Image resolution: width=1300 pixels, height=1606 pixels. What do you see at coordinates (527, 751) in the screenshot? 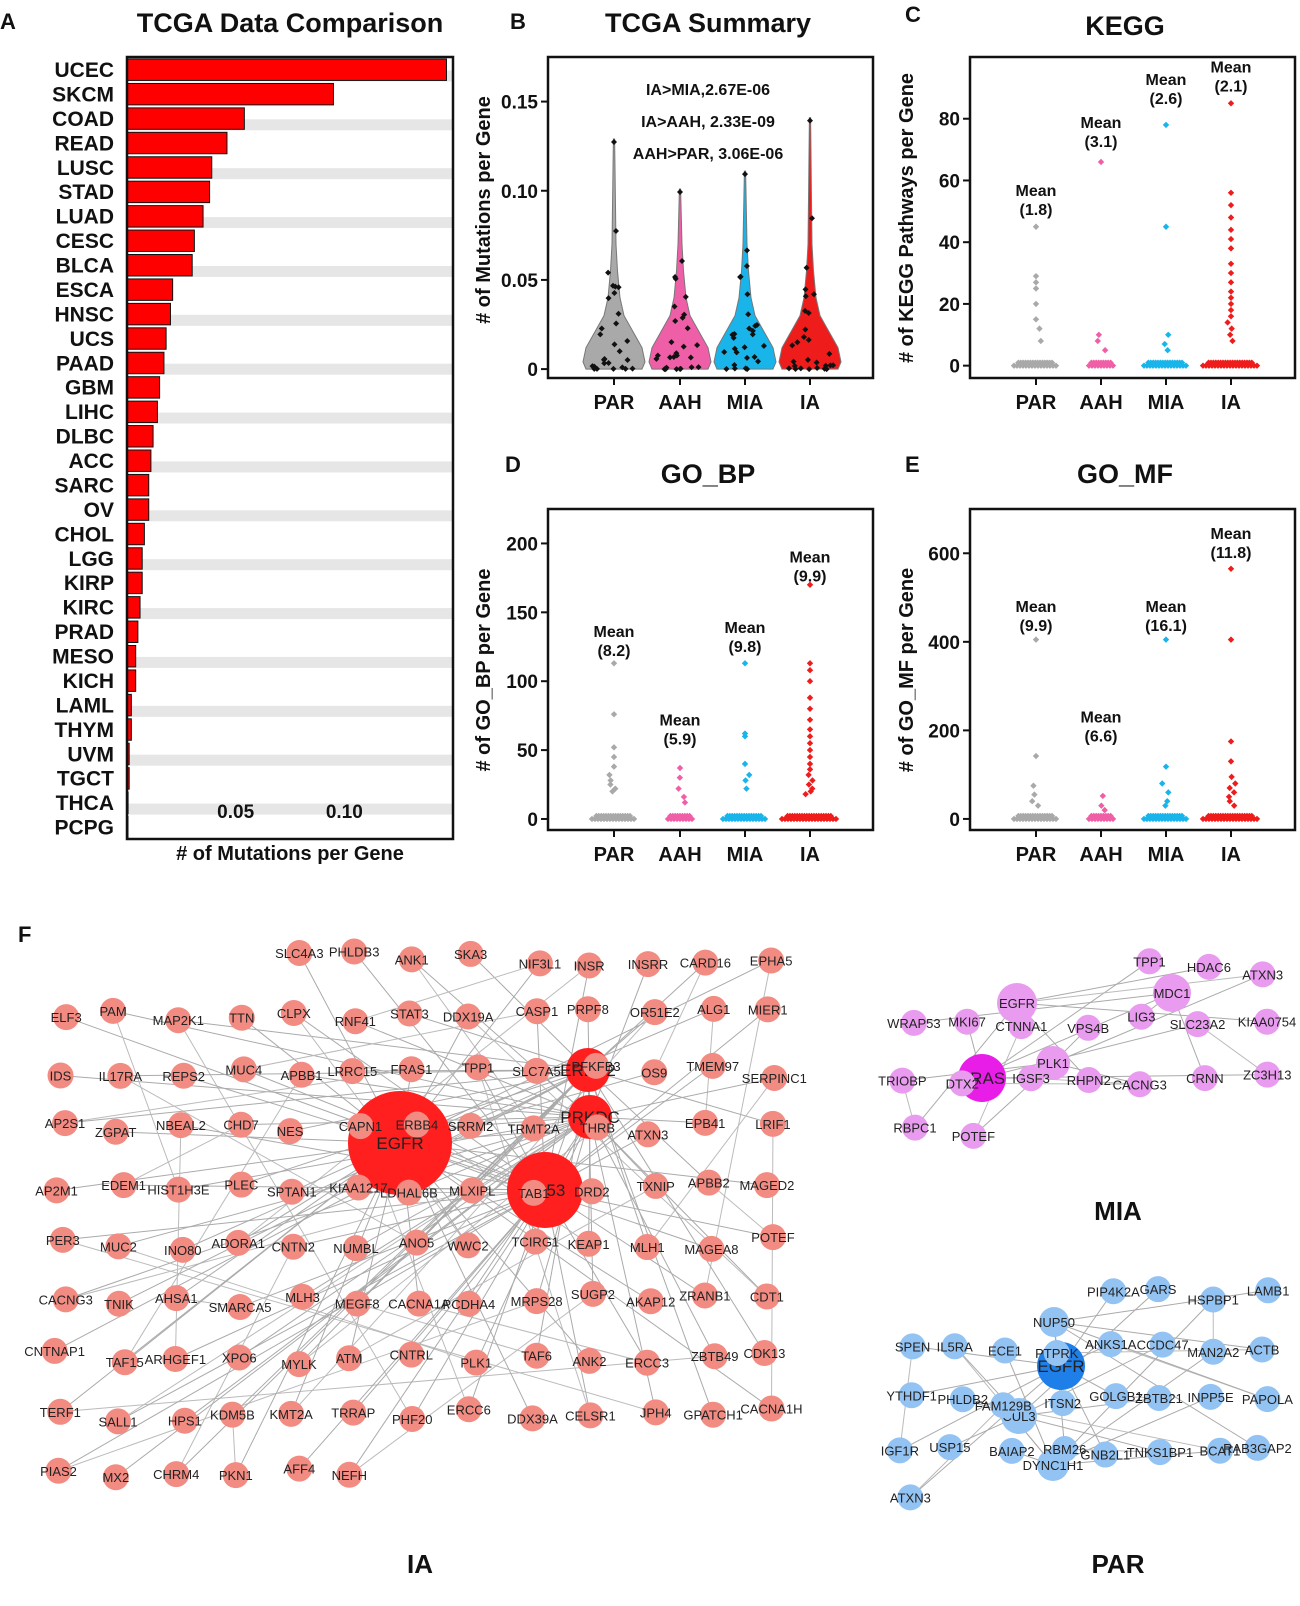
I see `d-ytick-label: 50` at bounding box center [527, 751].